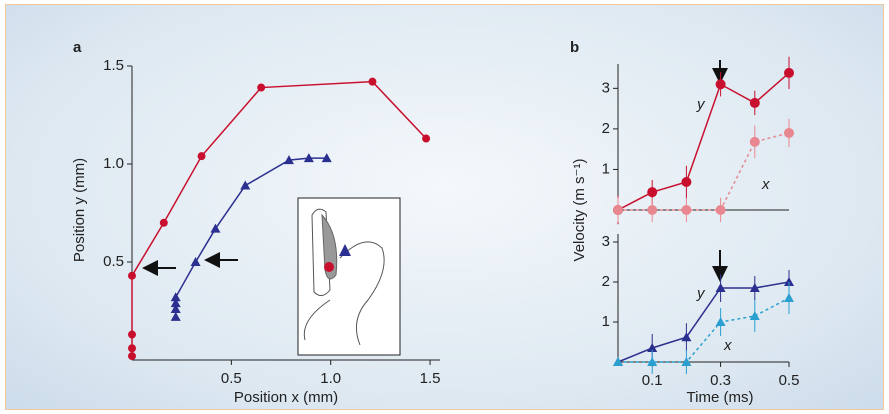 The height and width of the screenshot is (414, 889). Describe the element at coordinates (579, 210) in the screenshot. I see `y-axis-label: Velocity (m s⁻¹)` at that location.